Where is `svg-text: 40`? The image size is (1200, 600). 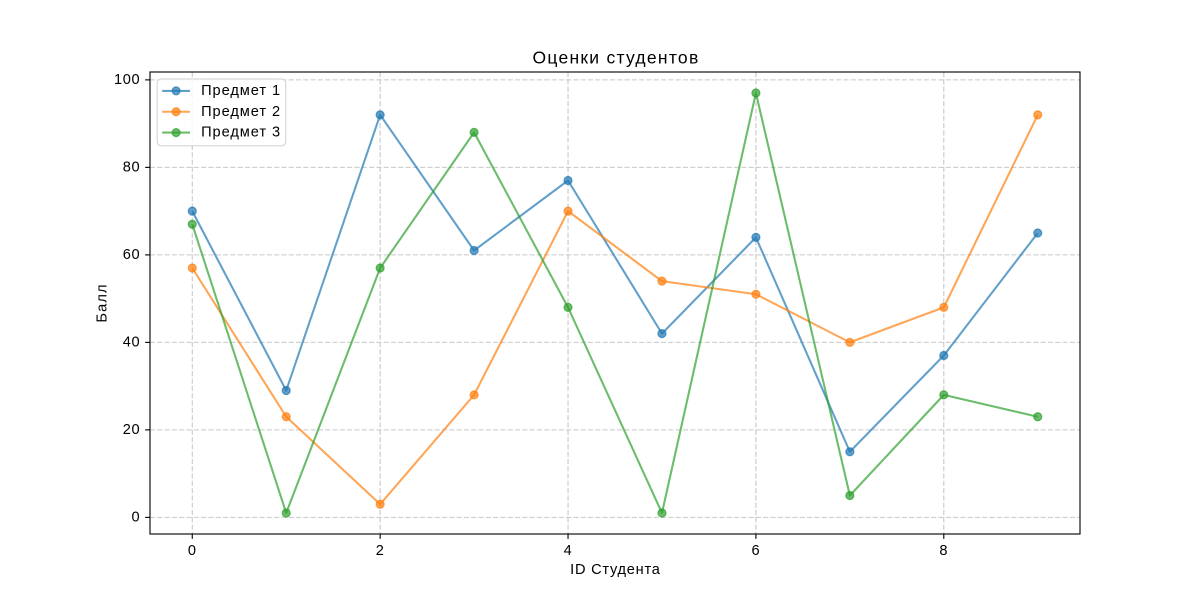
svg-text: 40 is located at coordinates (132, 342).